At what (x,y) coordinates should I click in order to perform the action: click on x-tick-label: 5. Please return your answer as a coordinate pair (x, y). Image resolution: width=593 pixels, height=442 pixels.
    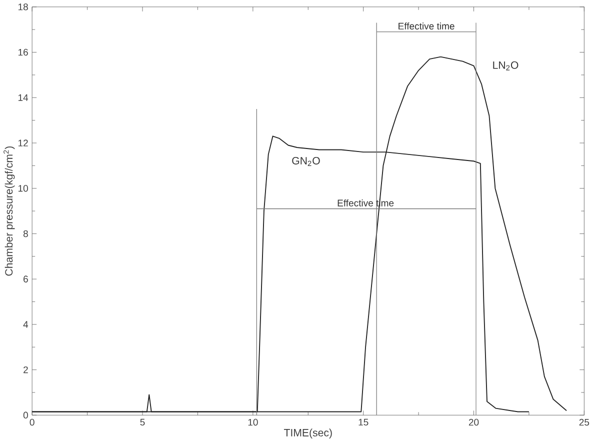
    Looking at the image, I should click on (142, 422).